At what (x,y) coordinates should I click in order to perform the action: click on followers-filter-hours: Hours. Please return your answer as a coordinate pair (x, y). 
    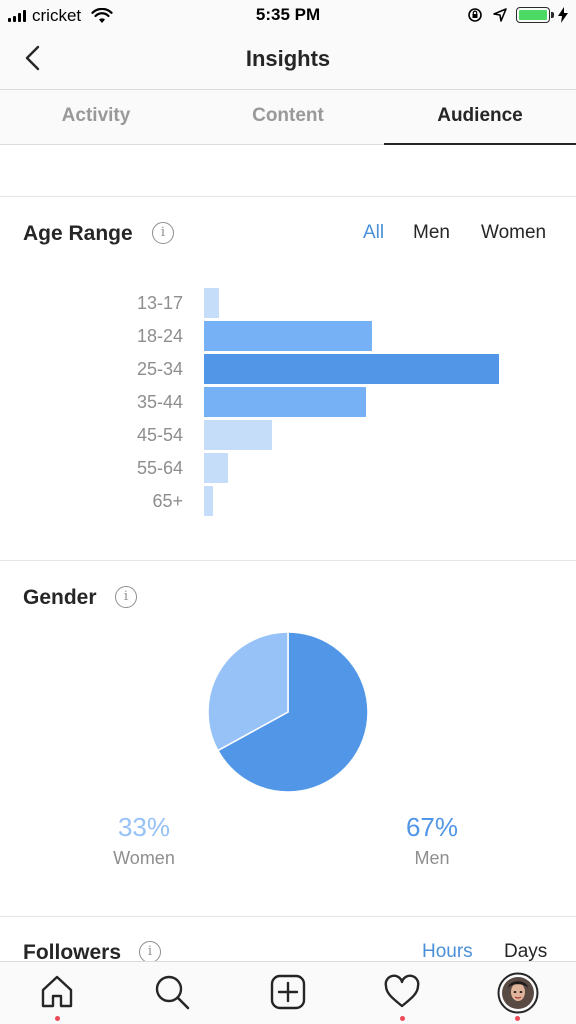
    Looking at the image, I should click on (447, 952).